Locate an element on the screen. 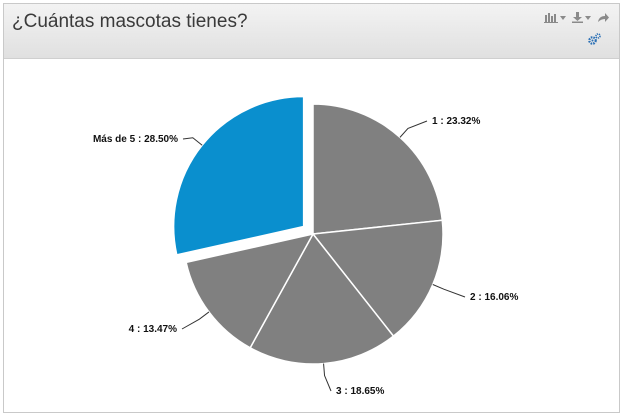 Image resolution: width=626 pixels, height=416 pixels. gear-icon is located at coordinates (594, 39).